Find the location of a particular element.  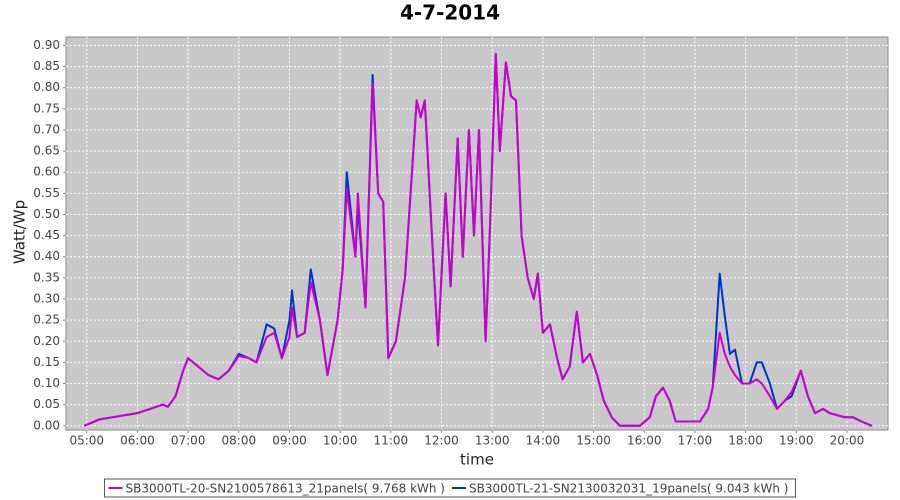

y-tick-label: 0.05 is located at coordinates (46, 404).